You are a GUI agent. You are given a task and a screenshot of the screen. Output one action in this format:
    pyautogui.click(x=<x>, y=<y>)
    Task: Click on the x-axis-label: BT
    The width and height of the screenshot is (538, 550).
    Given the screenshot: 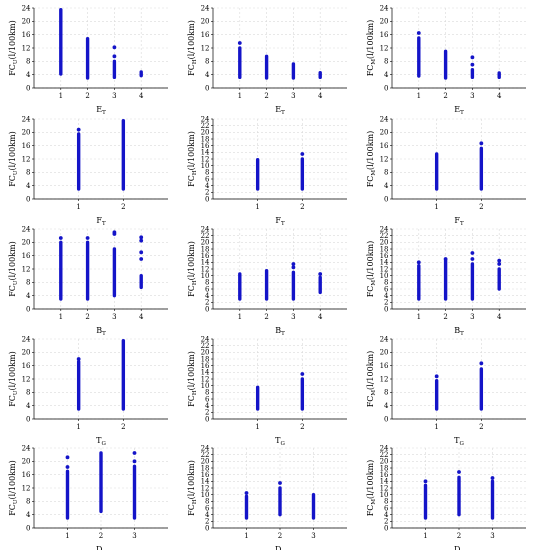 What is the action you would take?
    pyautogui.click(x=101, y=331)
    